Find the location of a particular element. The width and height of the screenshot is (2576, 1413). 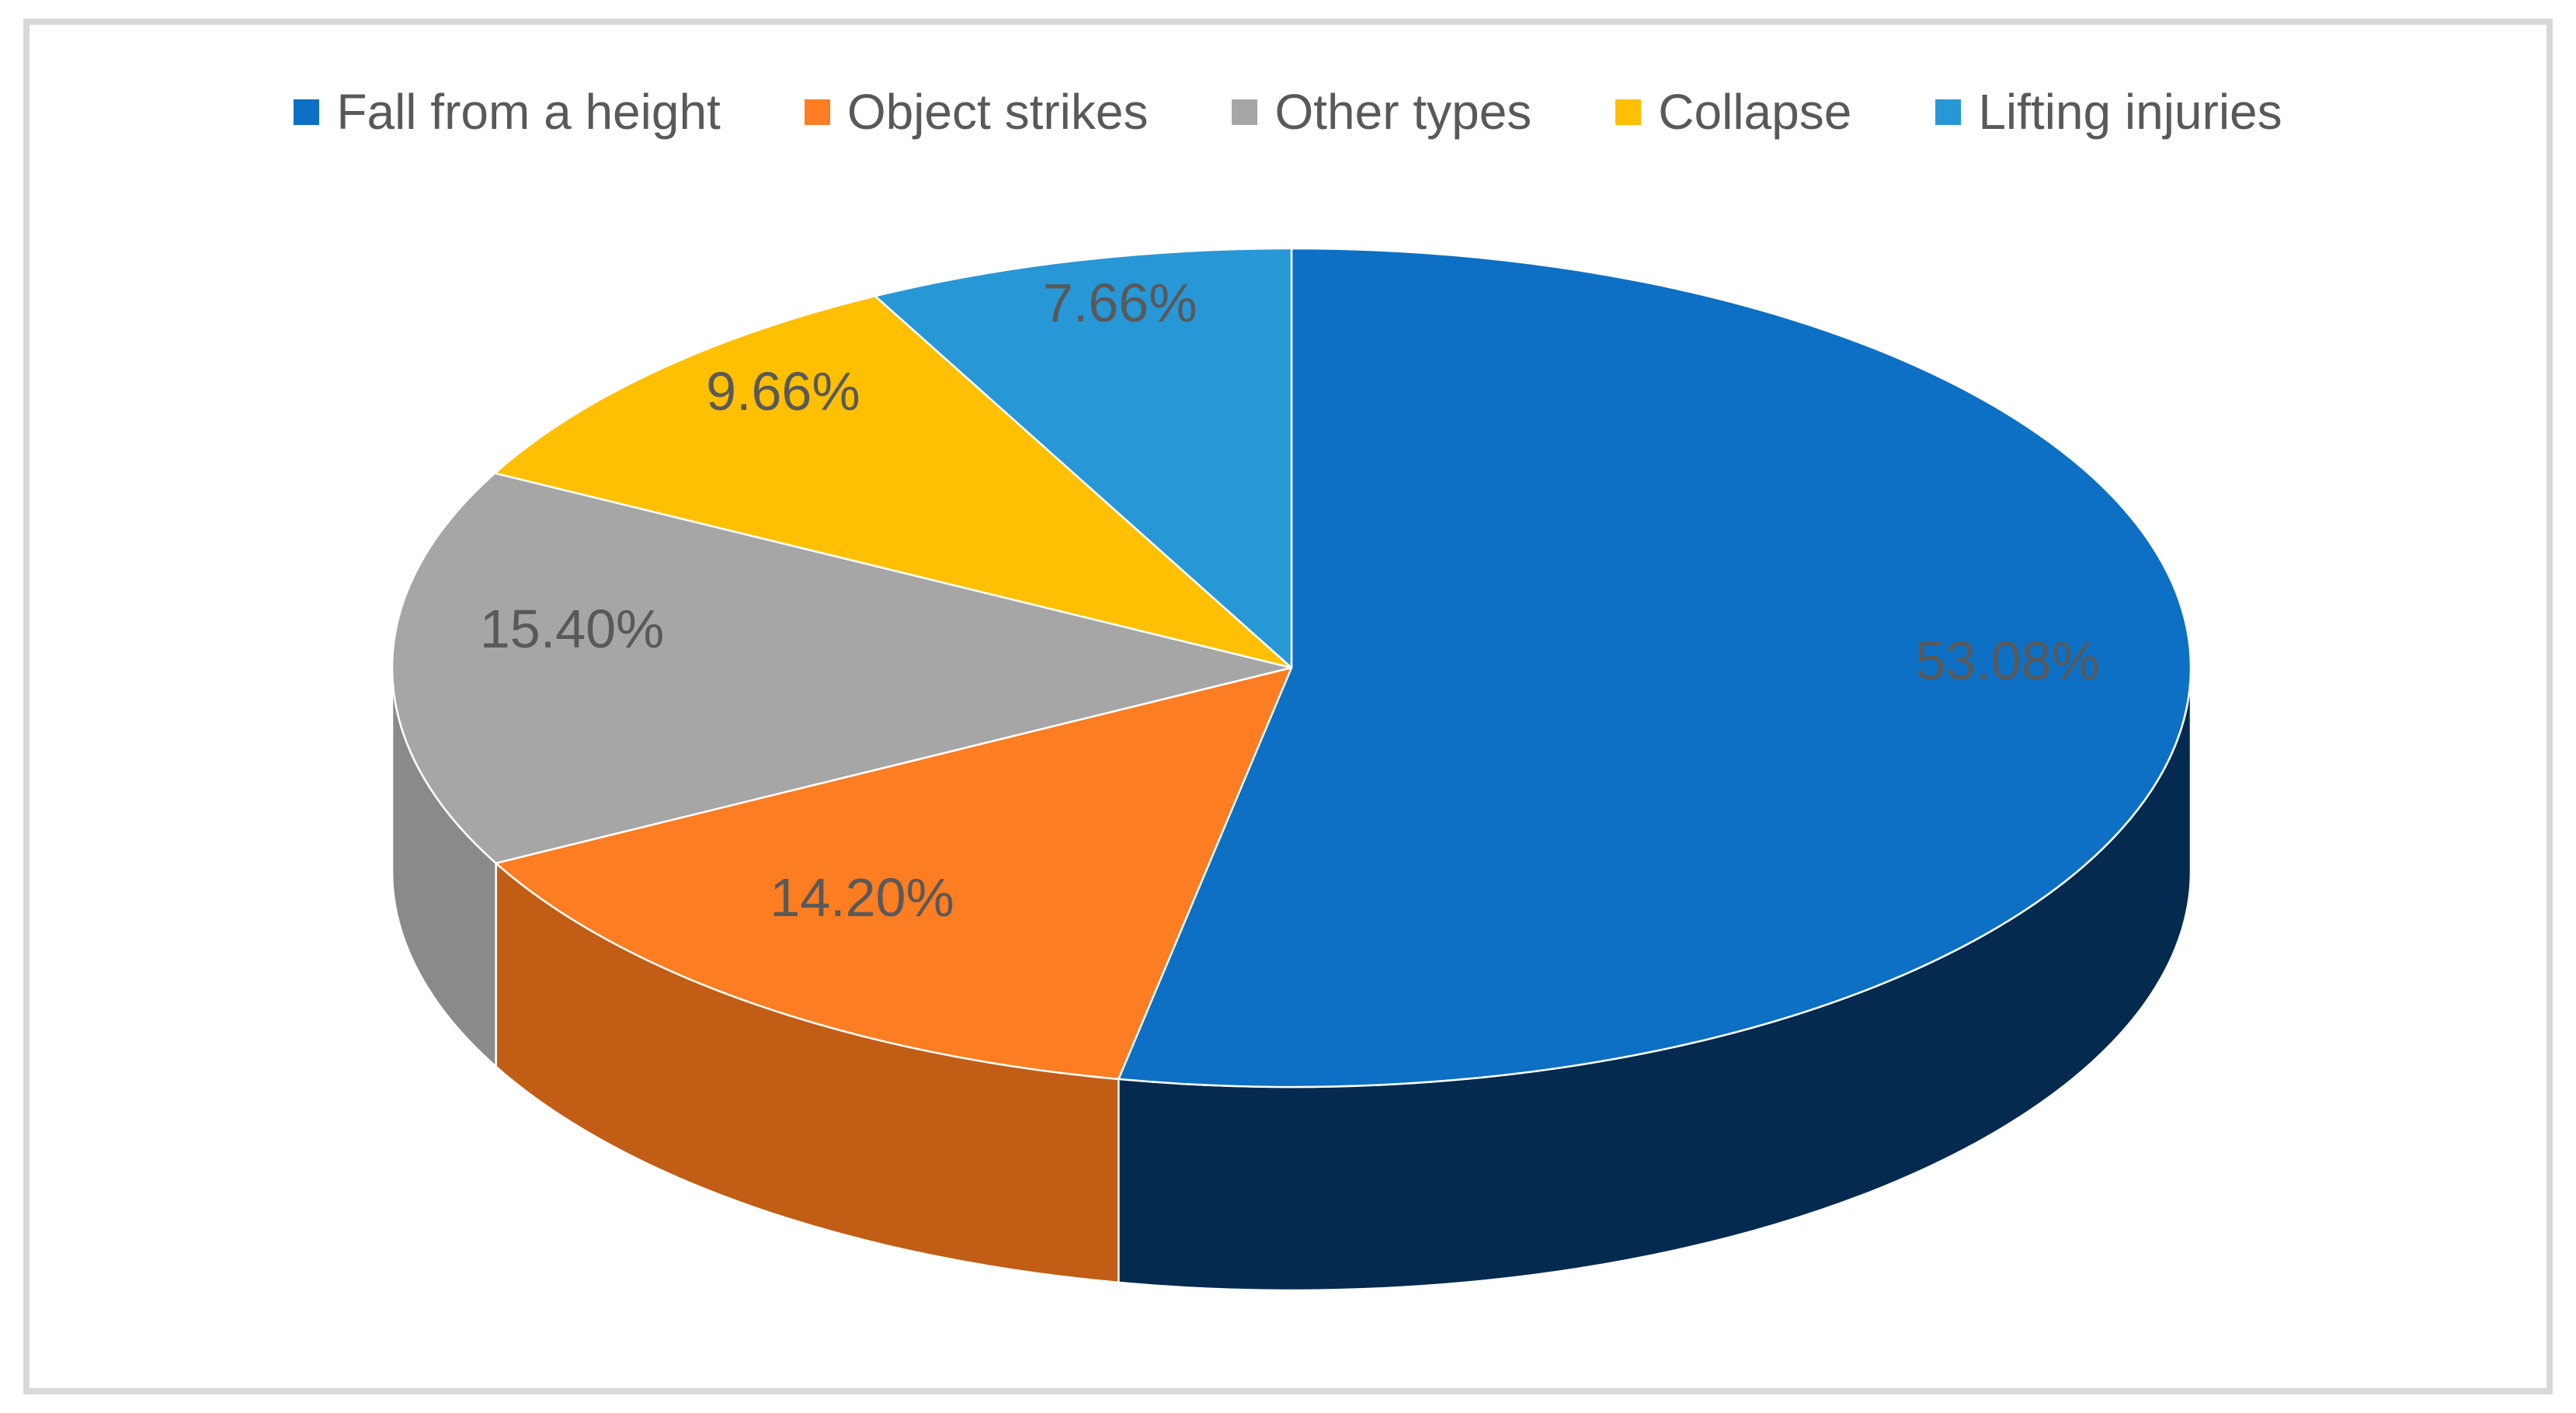

pie-slice-collapse is located at coordinates (893, 482).